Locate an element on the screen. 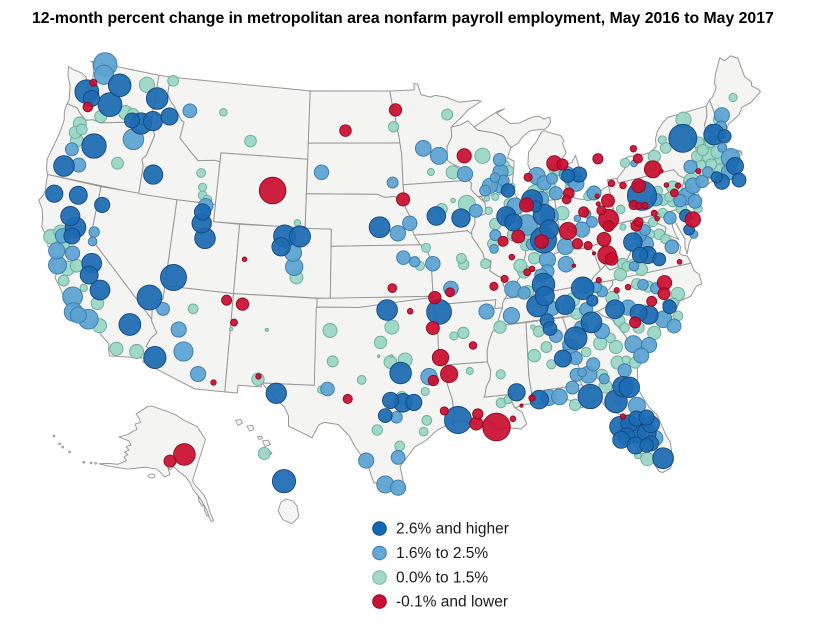 This screenshot has height=630, width=828. svg-text: 0.0% to 1.5% is located at coordinates (442, 578).